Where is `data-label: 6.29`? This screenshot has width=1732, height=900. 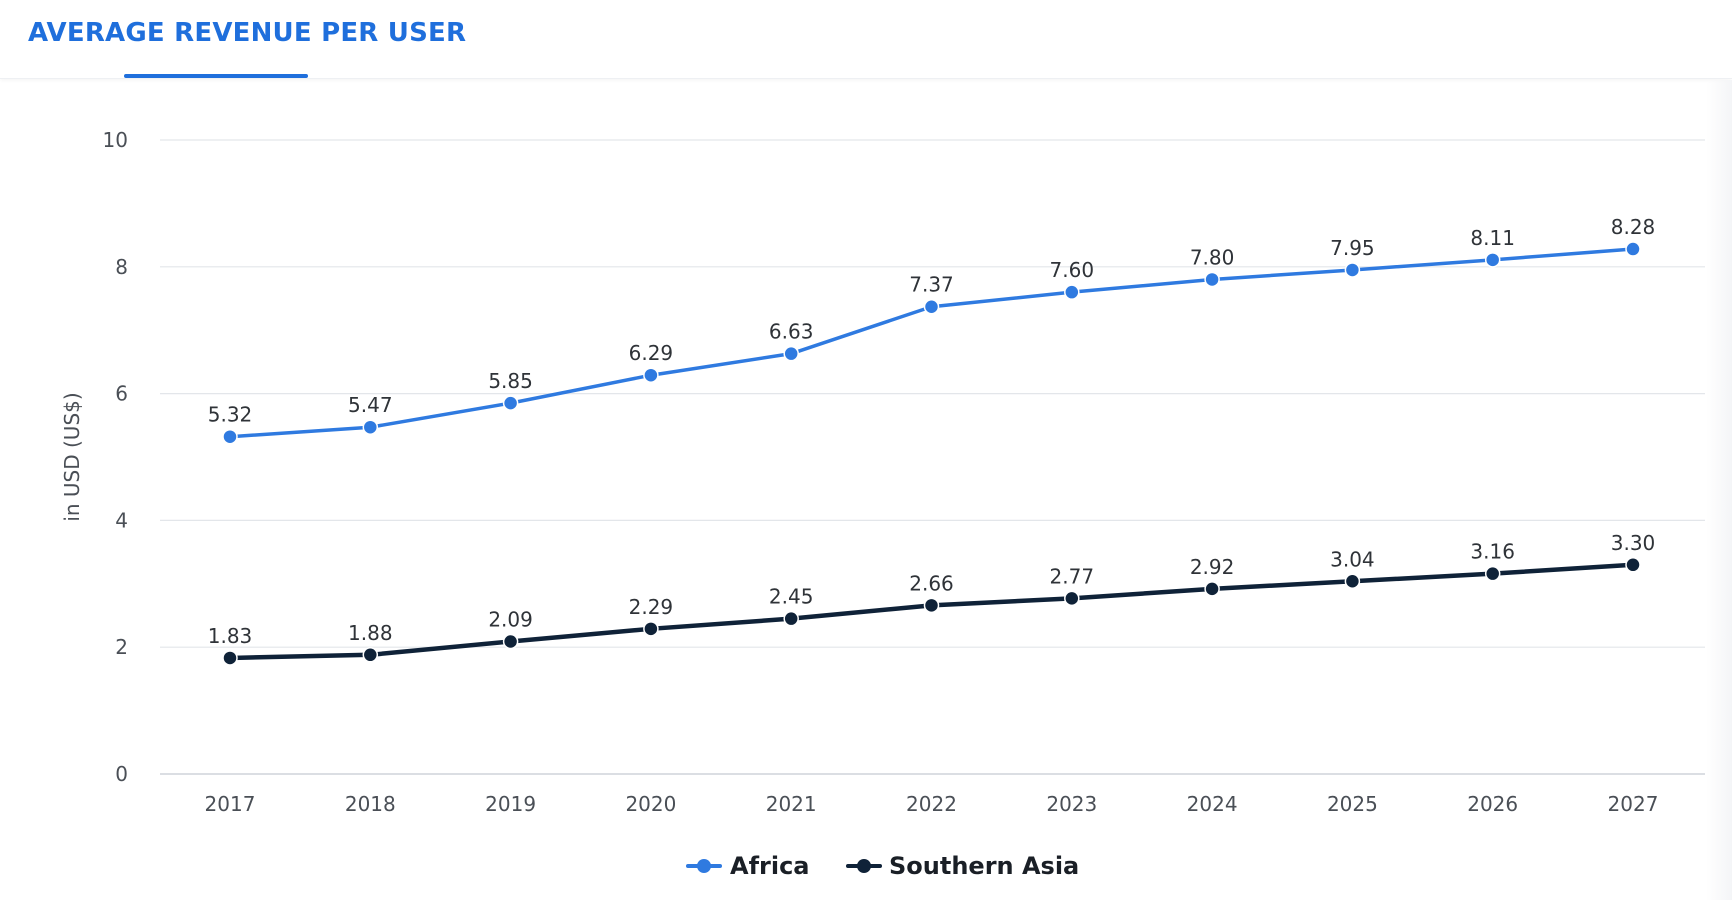 data-label: 6.29 is located at coordinates (651, 353).